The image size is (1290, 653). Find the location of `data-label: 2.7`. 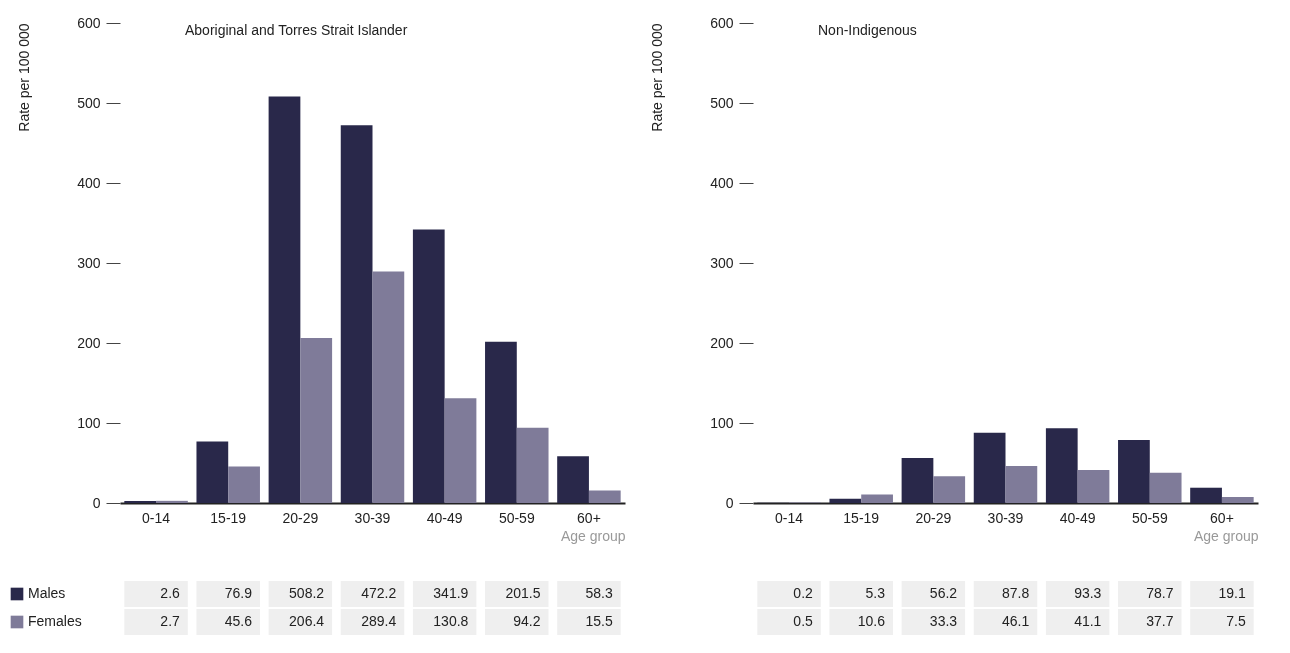

data-label: 2.7 is located at coordinates (170, 621).